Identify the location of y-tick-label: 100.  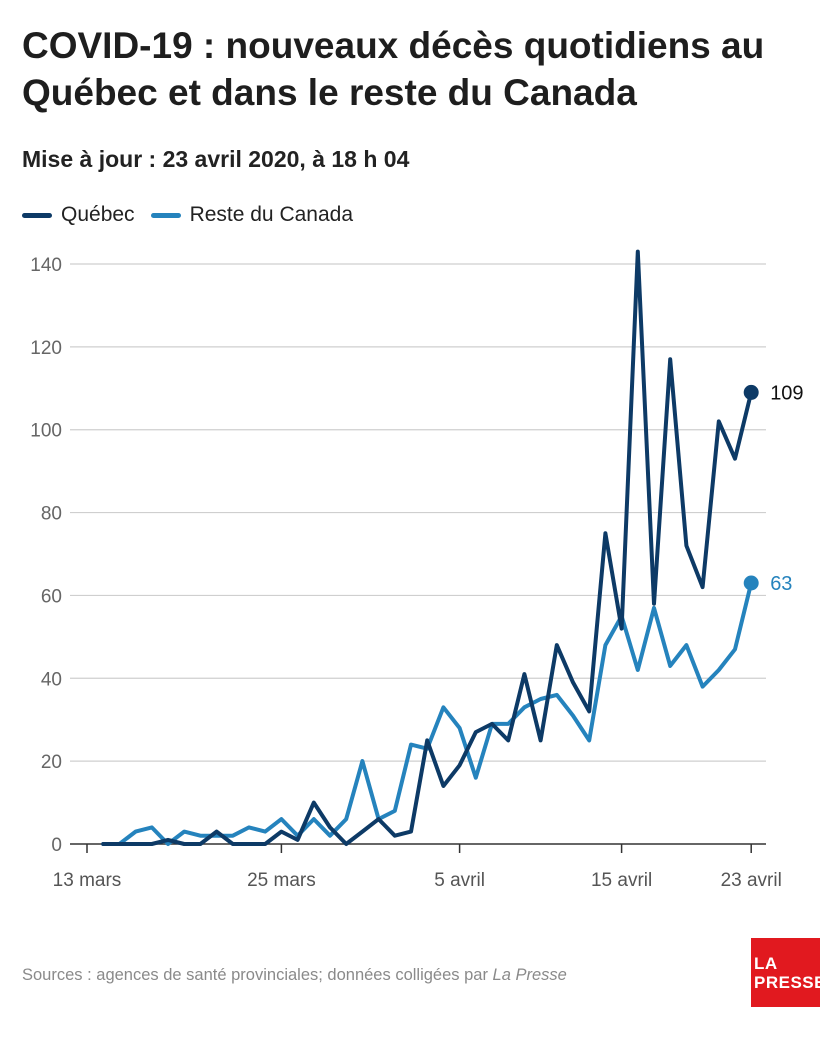
(46, 431).